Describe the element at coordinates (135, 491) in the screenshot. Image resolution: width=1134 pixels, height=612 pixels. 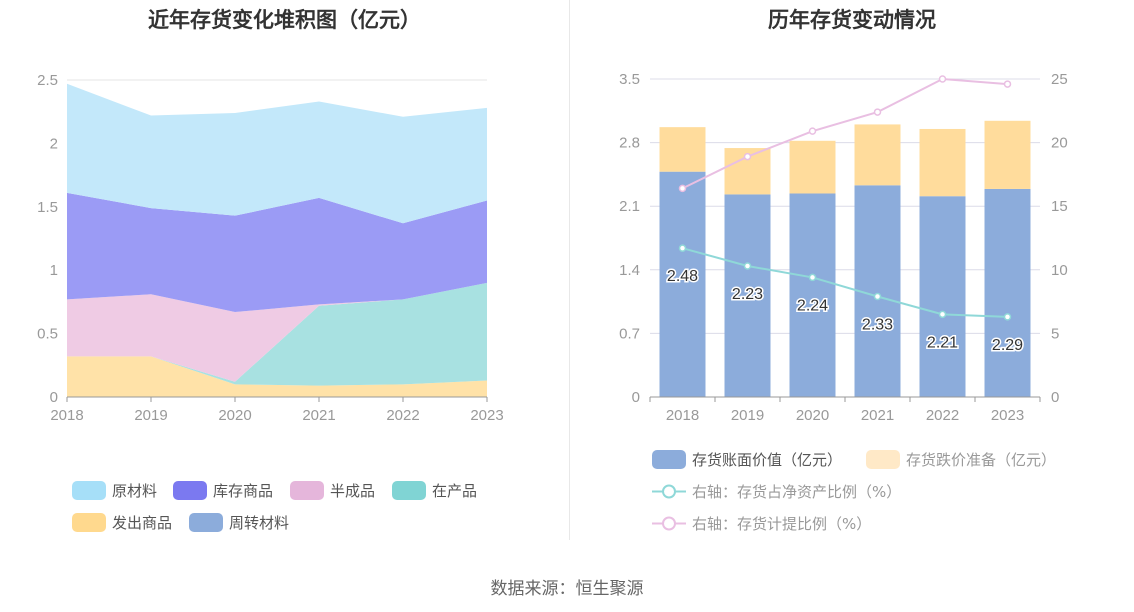
I see `legend-label: 原材料` at that location.